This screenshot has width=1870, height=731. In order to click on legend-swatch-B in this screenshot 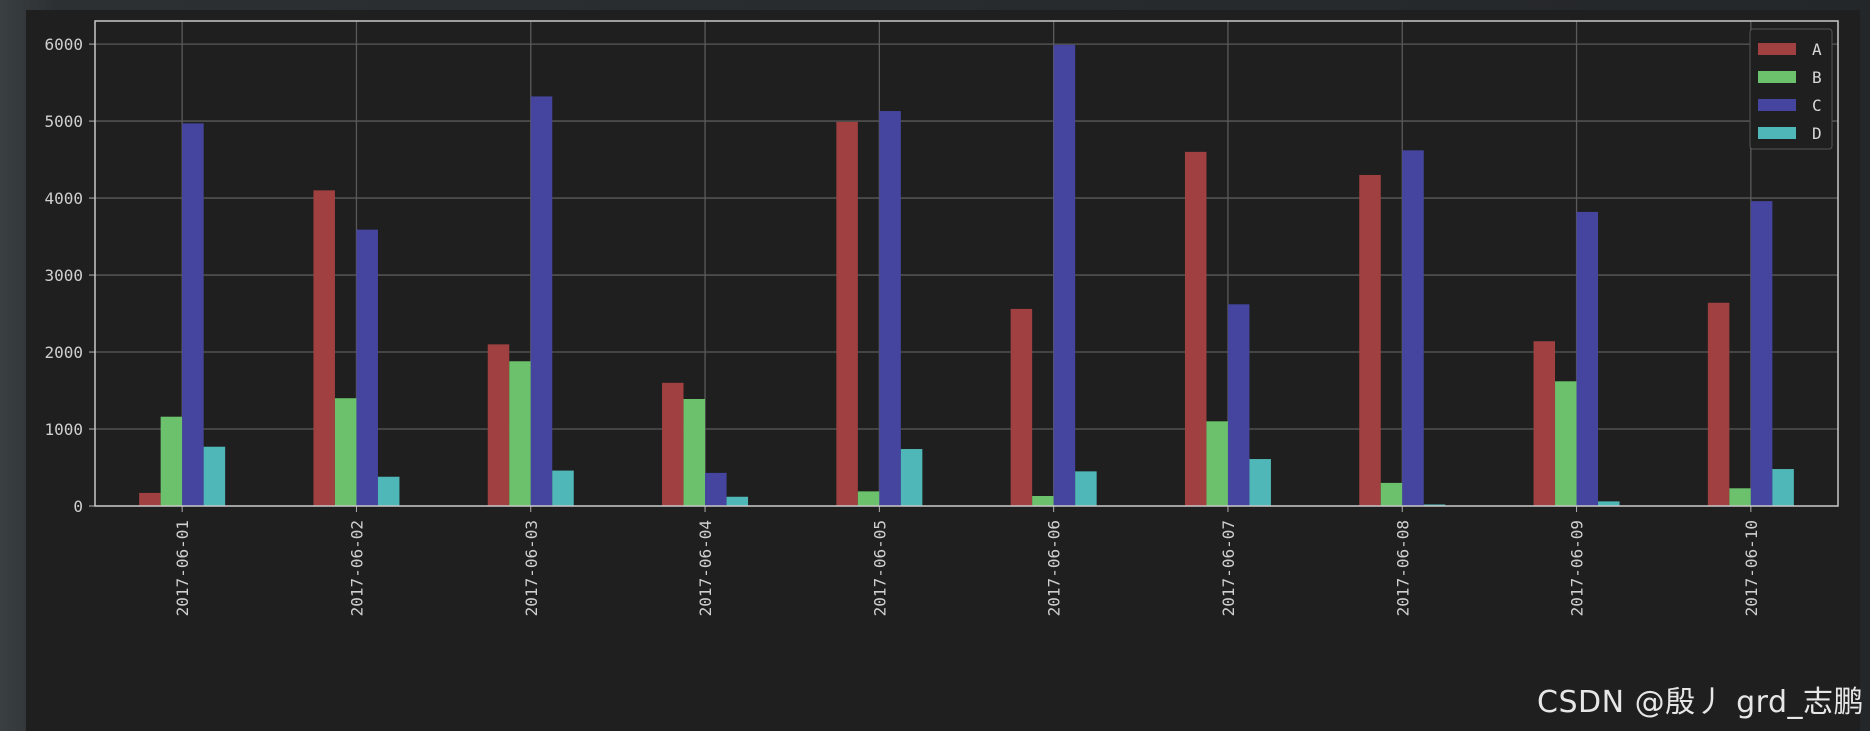, I will do `click(1777, 77)`.